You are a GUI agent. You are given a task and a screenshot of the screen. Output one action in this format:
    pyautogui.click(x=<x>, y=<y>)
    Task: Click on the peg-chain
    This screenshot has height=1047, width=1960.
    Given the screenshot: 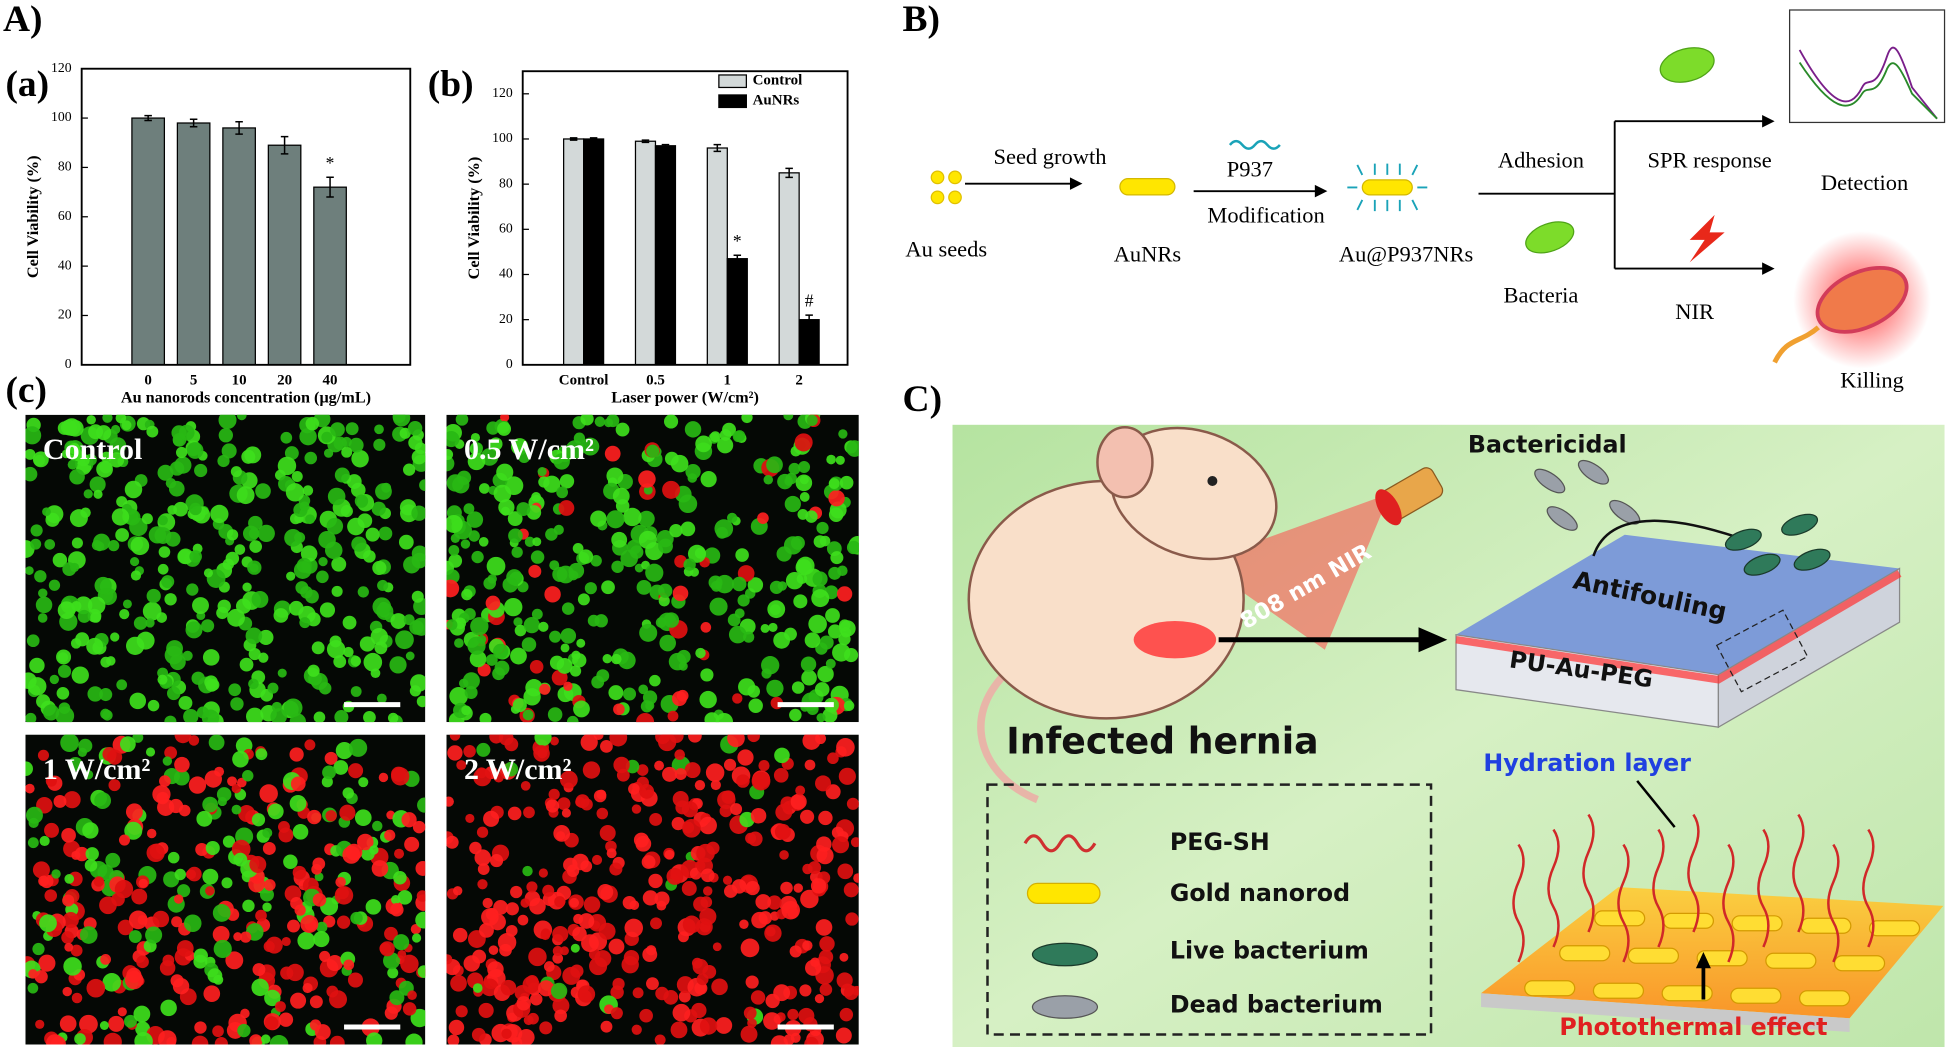 What is the action you would take?
    pyautogui.click(x=1588, y=873)
    